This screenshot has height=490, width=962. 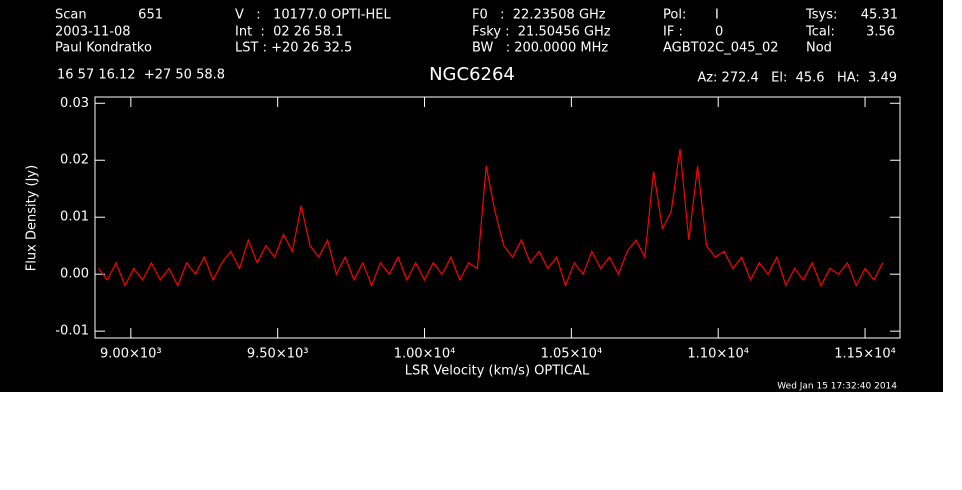 What do you see at coordinates (103, 48) in the screenshot?
I see `header-text: Paul Kondratko` at bounding box center [103, 48].